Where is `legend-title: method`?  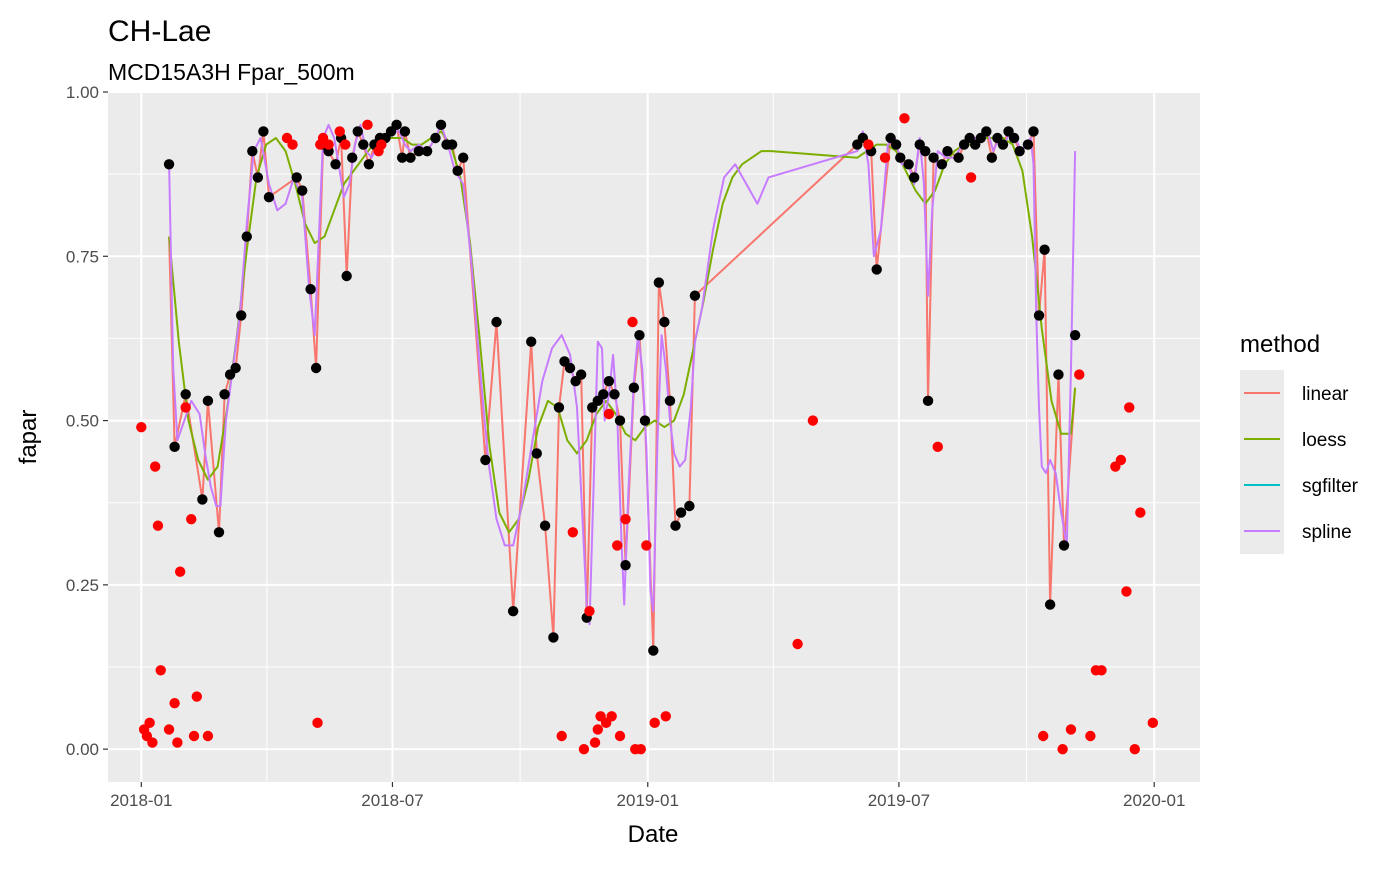
legend-title: method is located at coordinates (1280, 344).